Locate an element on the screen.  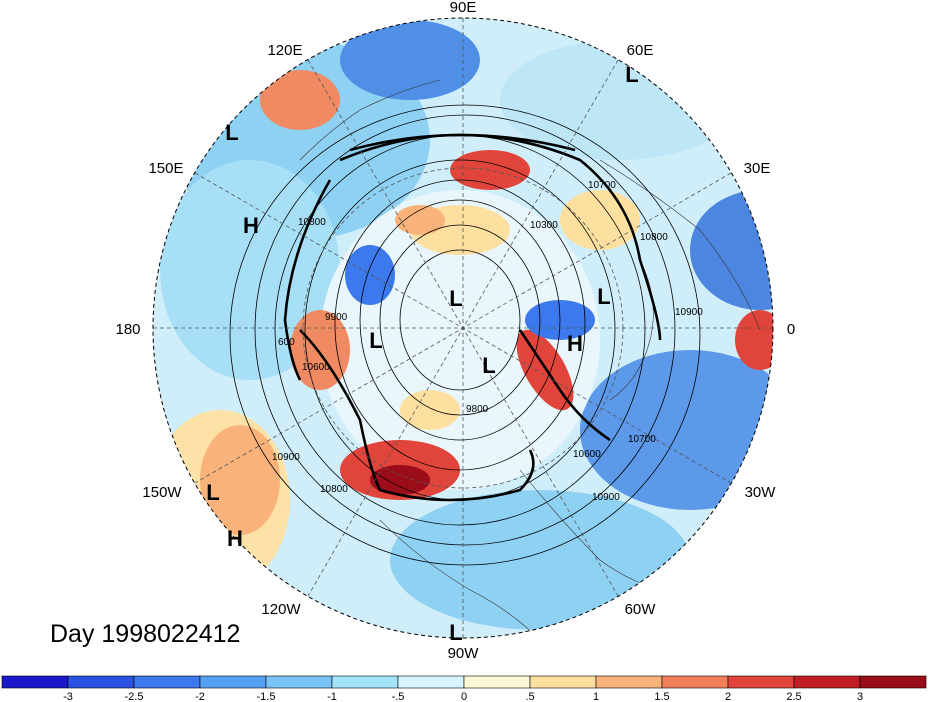
colorbar-tick-label: 1.5 is located at coordinates (661, 696).